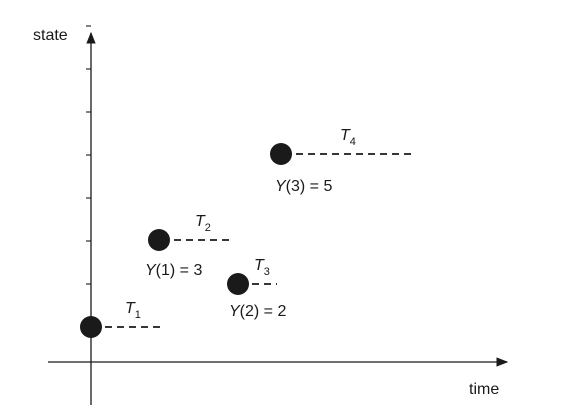 The image size is (567, 420). I want to click on holding-time-label-2: T2, so click(203, 223).